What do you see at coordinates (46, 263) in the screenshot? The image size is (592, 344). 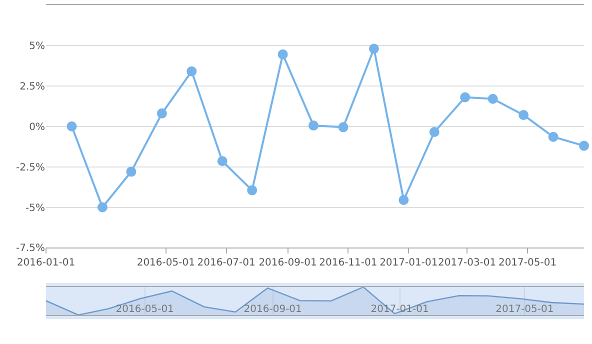 I see `x-tick-label: 2016-01-01` at bounding box center [46, 263].